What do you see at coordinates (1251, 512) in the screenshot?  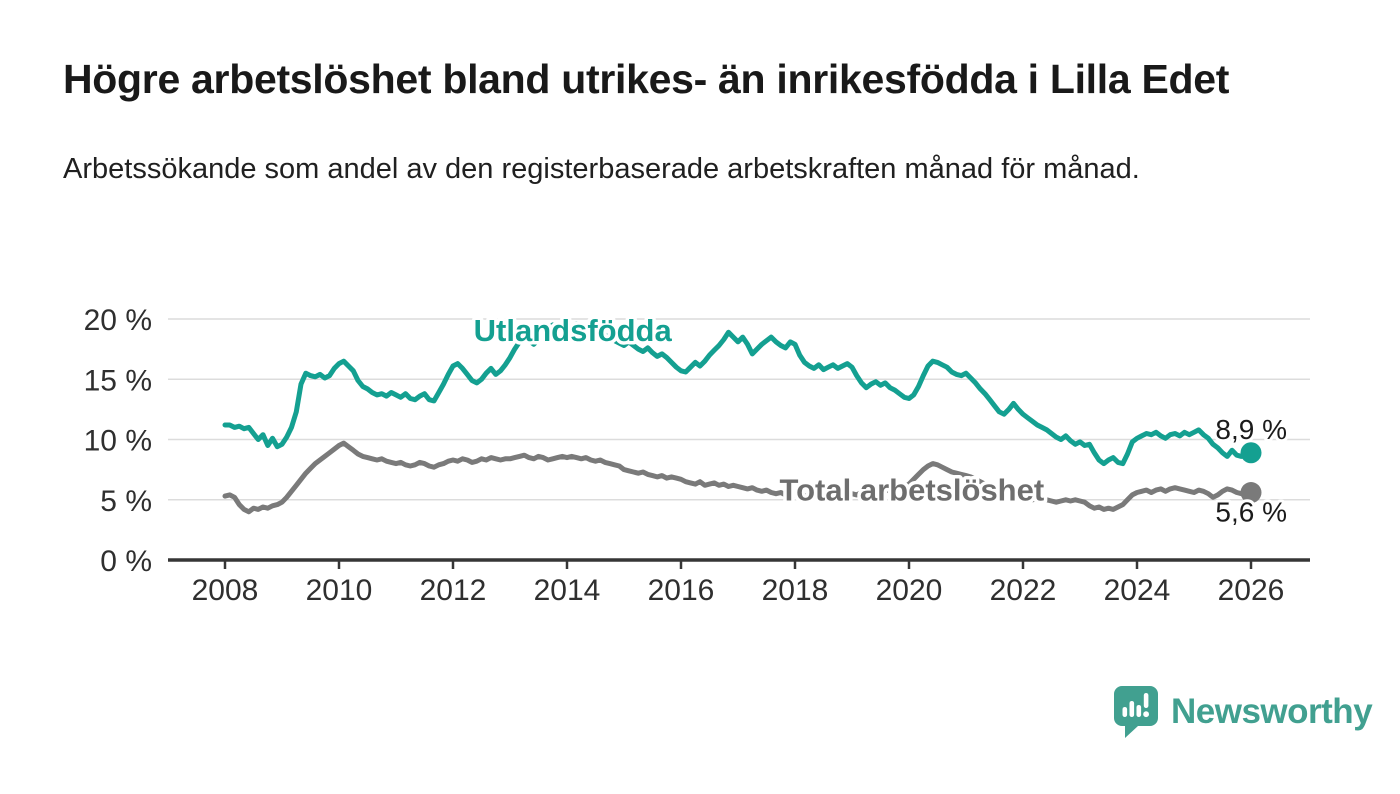 I see `series-end-value-total-arbetsl-shet: 5,6 %` at bounding box center [1251, 512].